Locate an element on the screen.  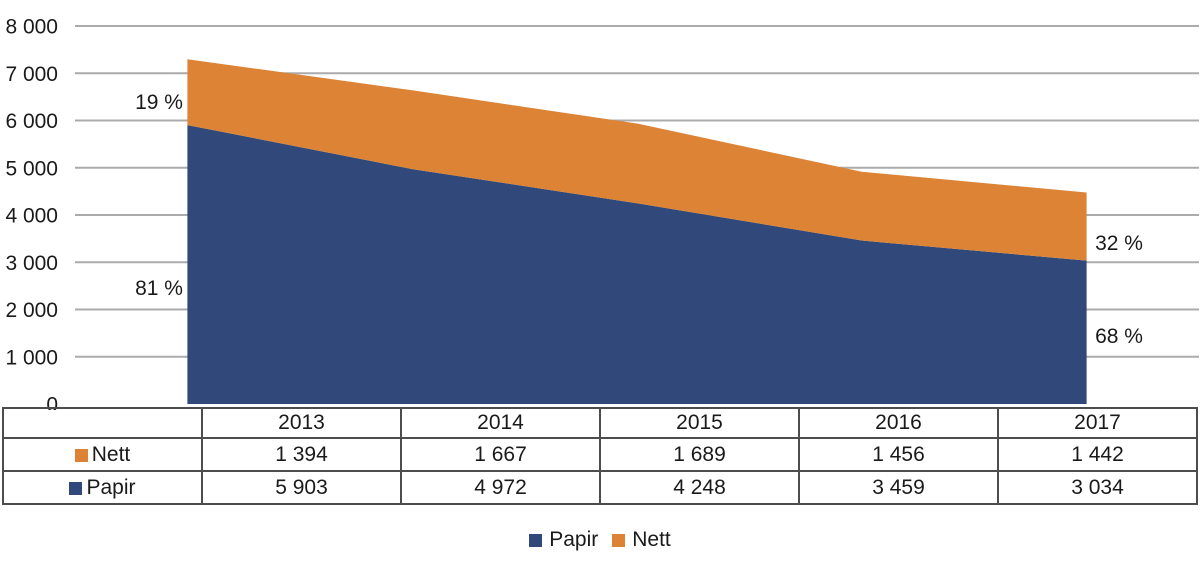
row-label-nett: Nett is located at coordinates (102, 454).